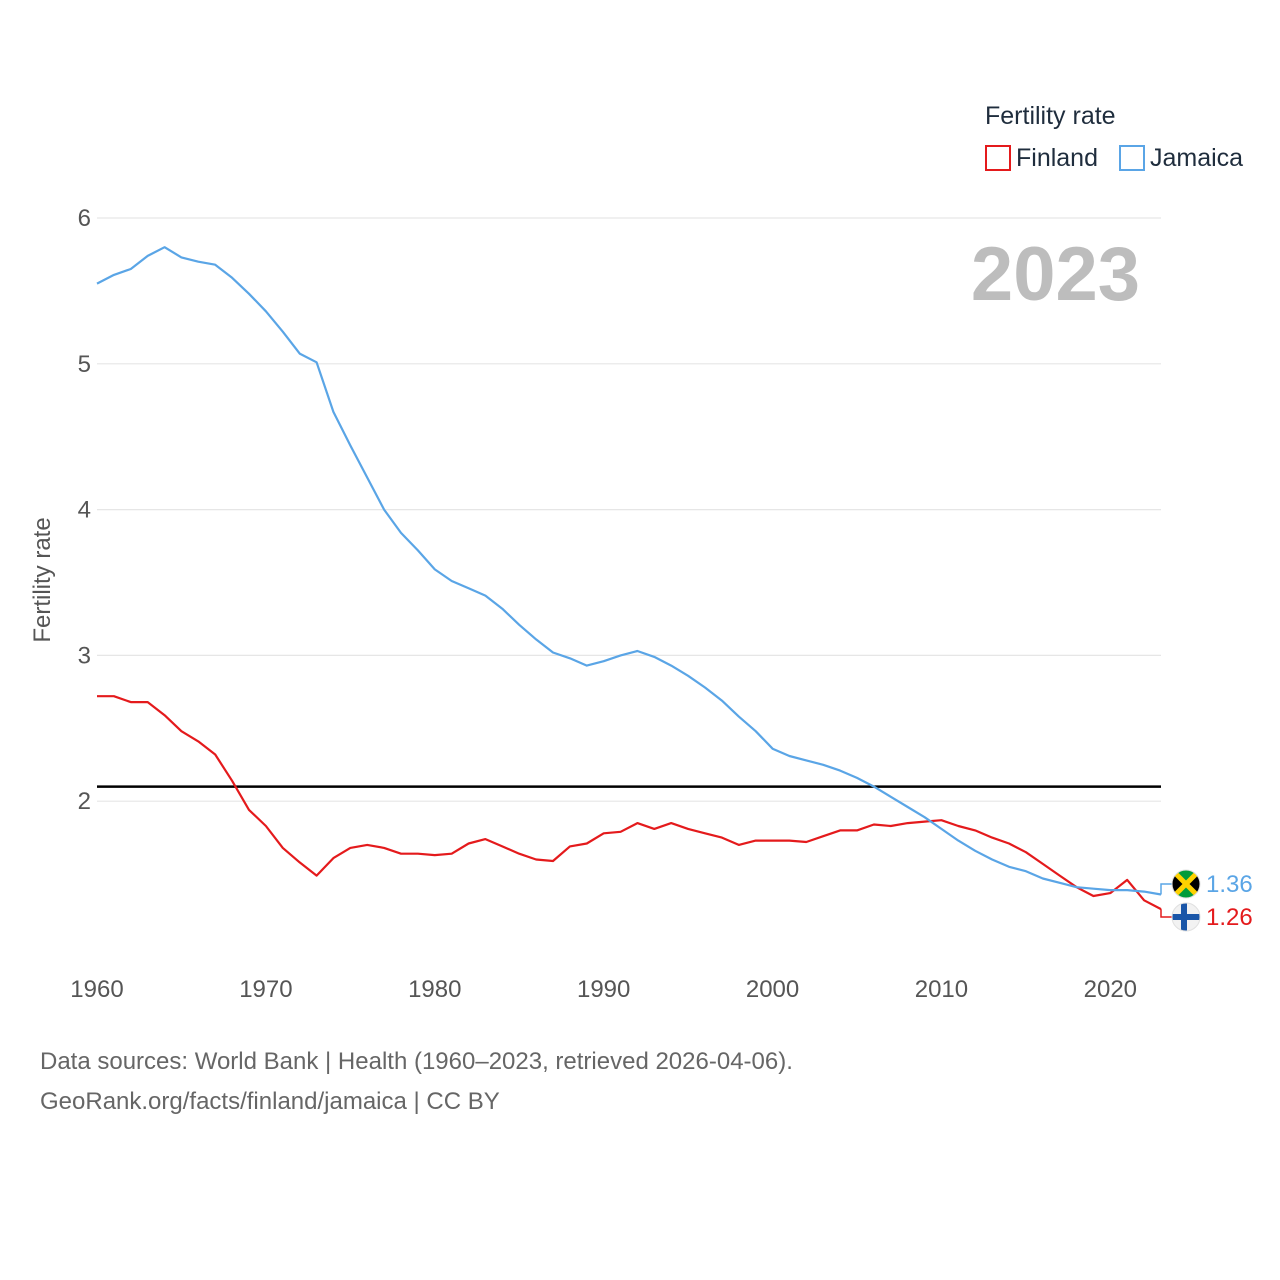  I want to click on end-value-finland: 1.26, so click(1229, 917).